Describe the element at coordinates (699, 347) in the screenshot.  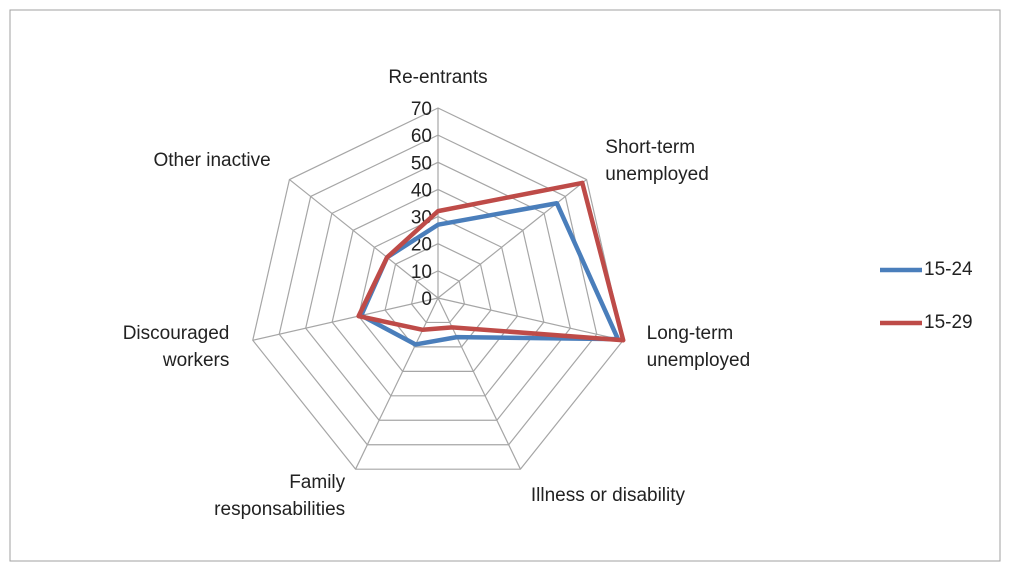
I see `category-label: Long-term unemployed` at that location.